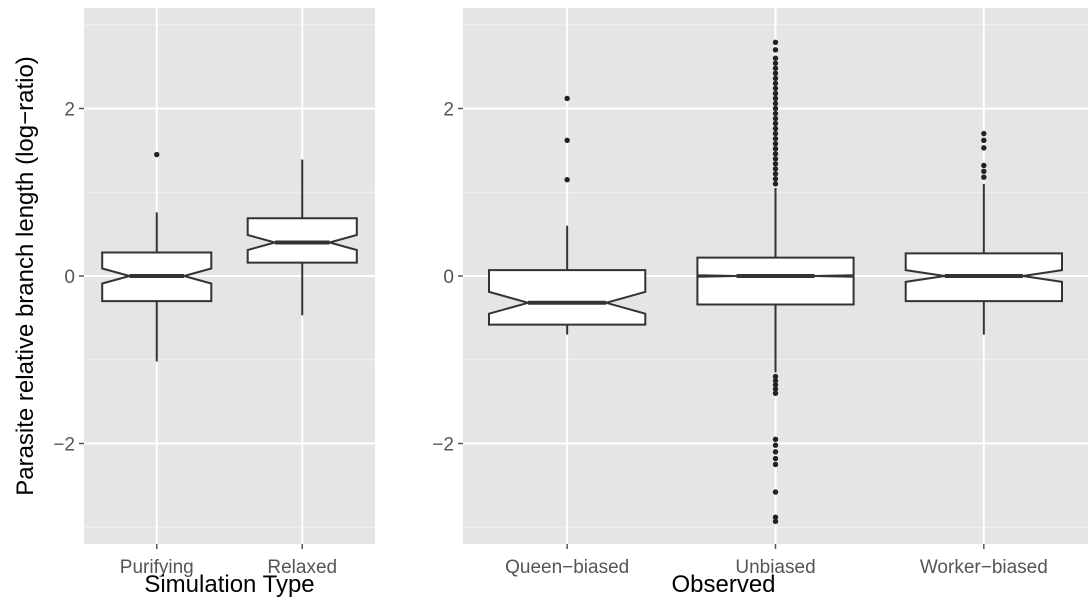 The height and width of the screenshot is (606, 1088). What do you see at coordinates (157, 567) in the screenshot?
I see `x-tick-label: Purifying` at bounding box center [157, 567].